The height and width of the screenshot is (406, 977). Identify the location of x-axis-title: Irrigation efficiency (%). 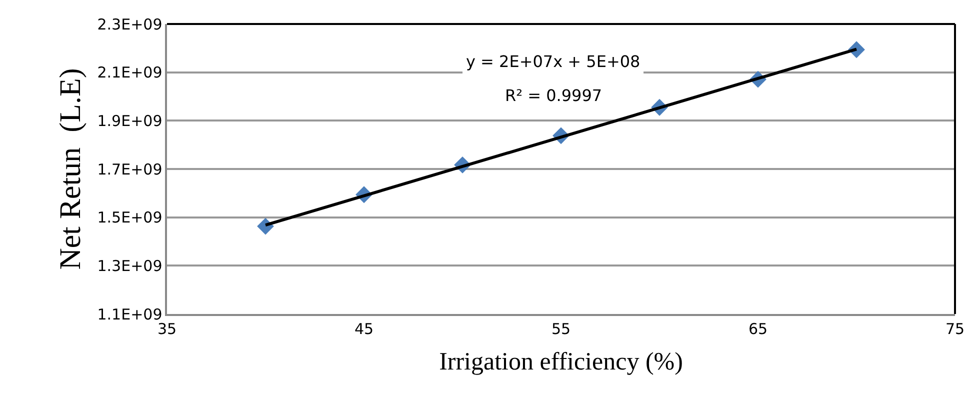
(561, 362).